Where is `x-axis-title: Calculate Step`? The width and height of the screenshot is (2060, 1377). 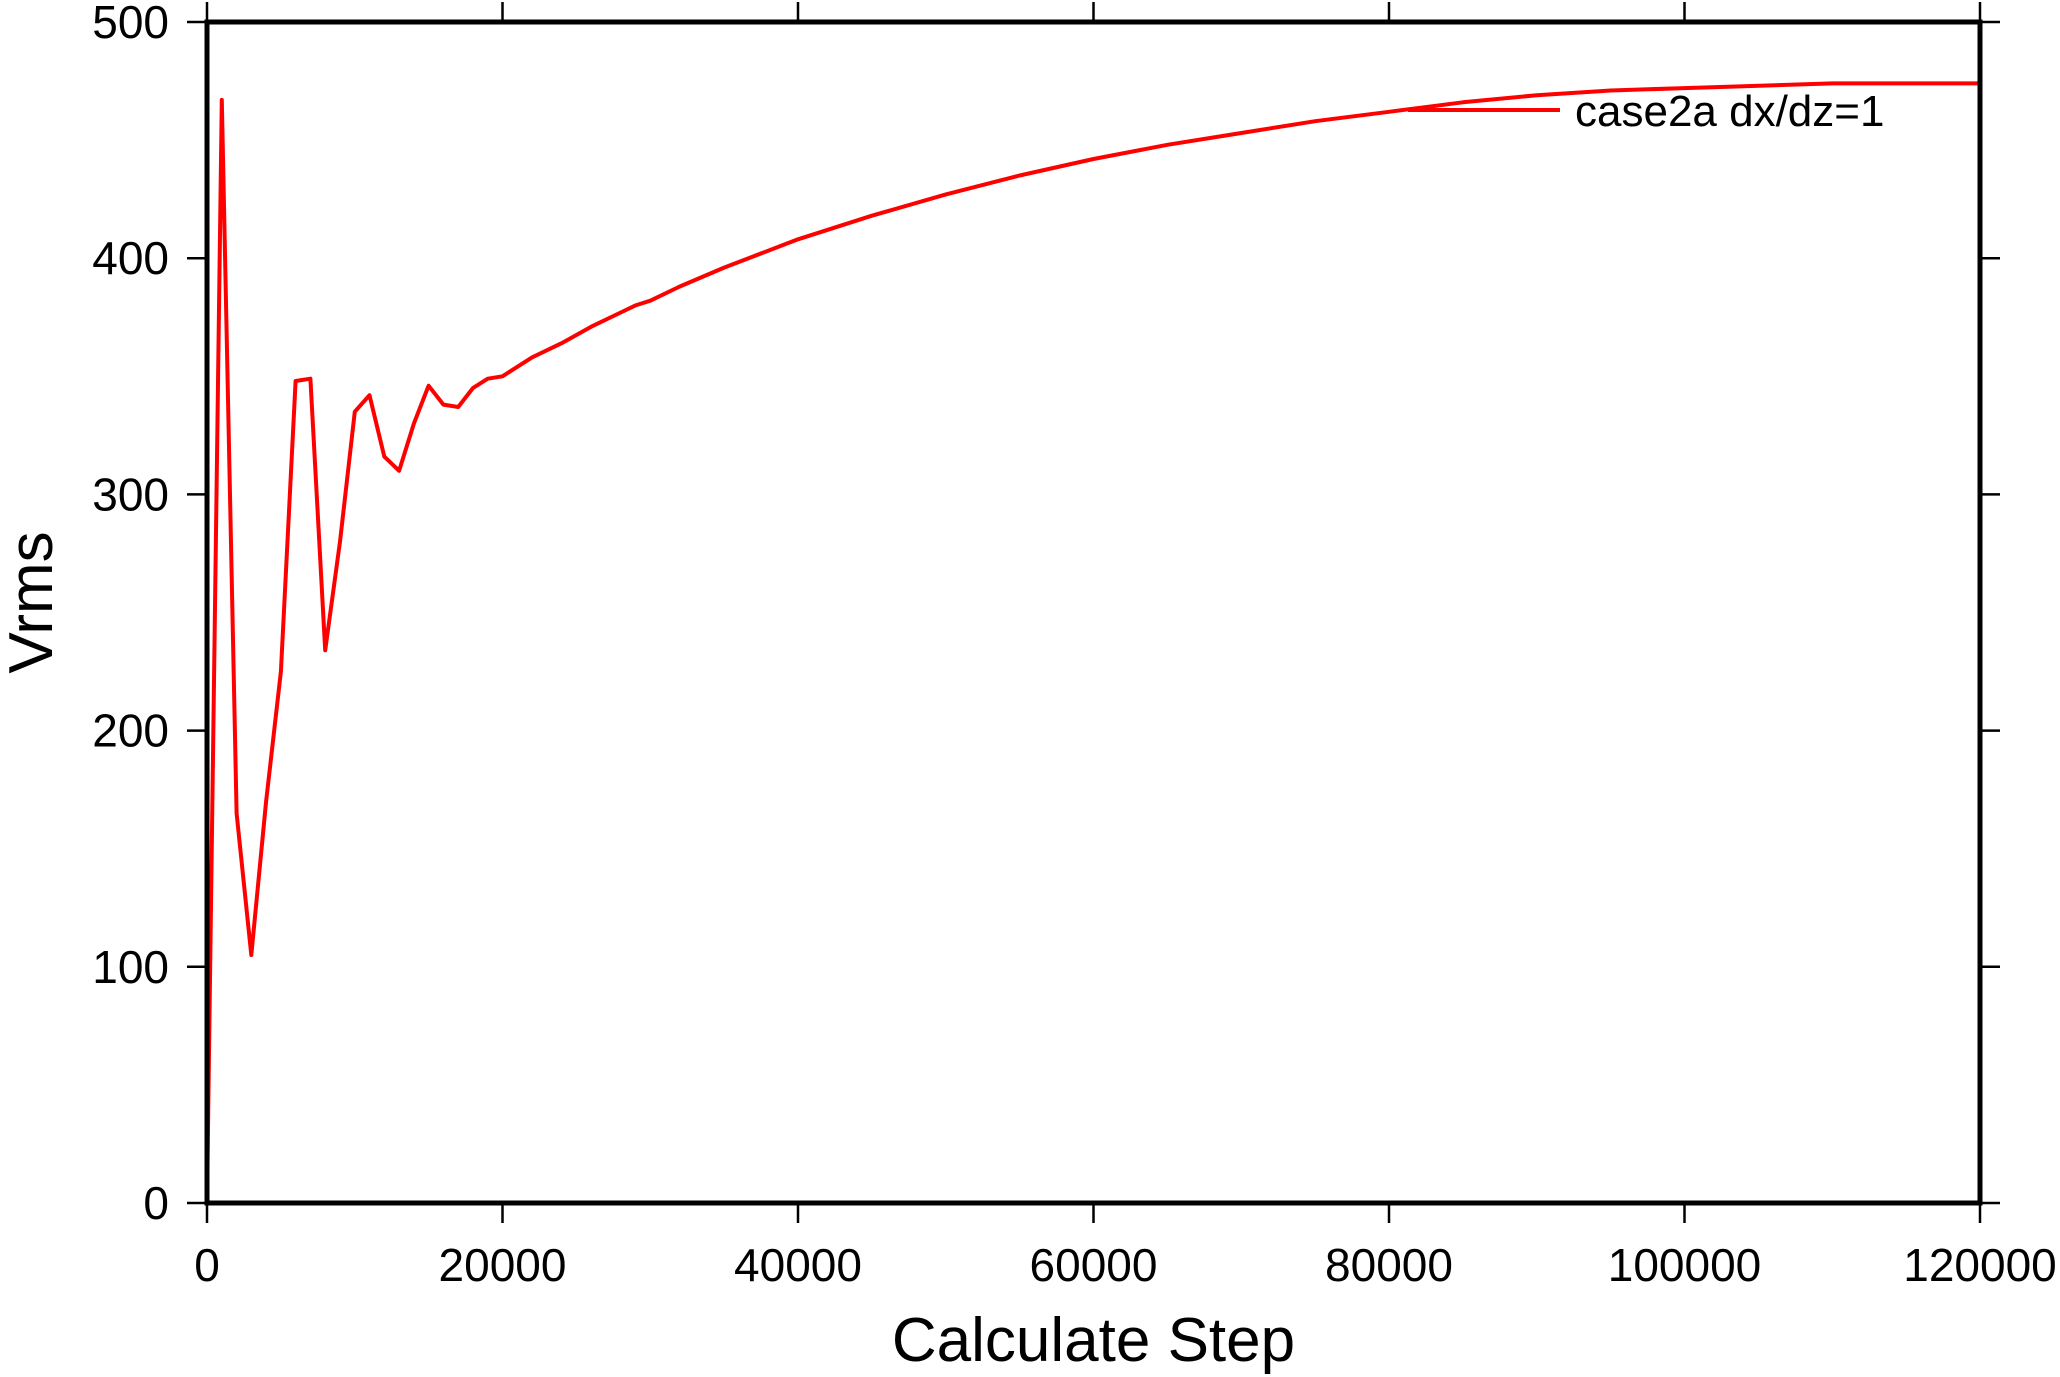 x-axis-title: Calculate Step is located at coordinates (1093, 1340).